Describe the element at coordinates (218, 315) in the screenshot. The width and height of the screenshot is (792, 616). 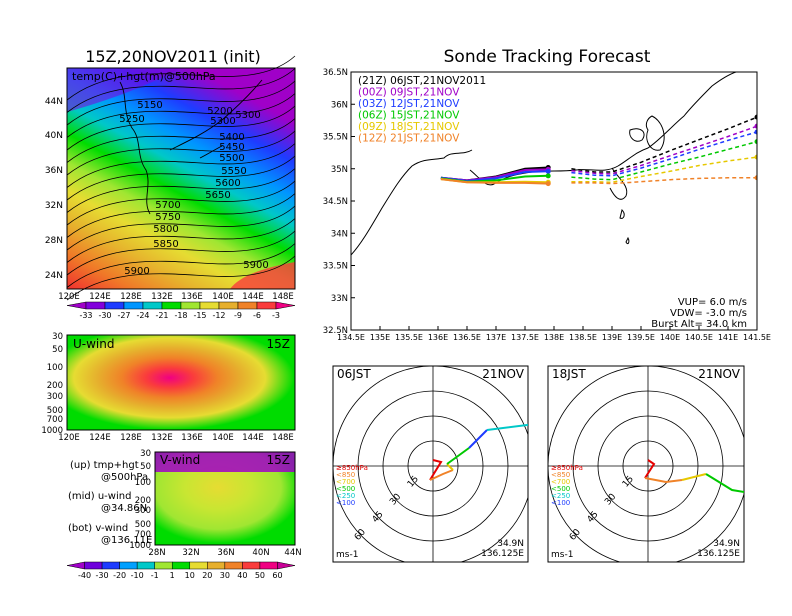
I see `colorbar-tick-label: -12` at that location.